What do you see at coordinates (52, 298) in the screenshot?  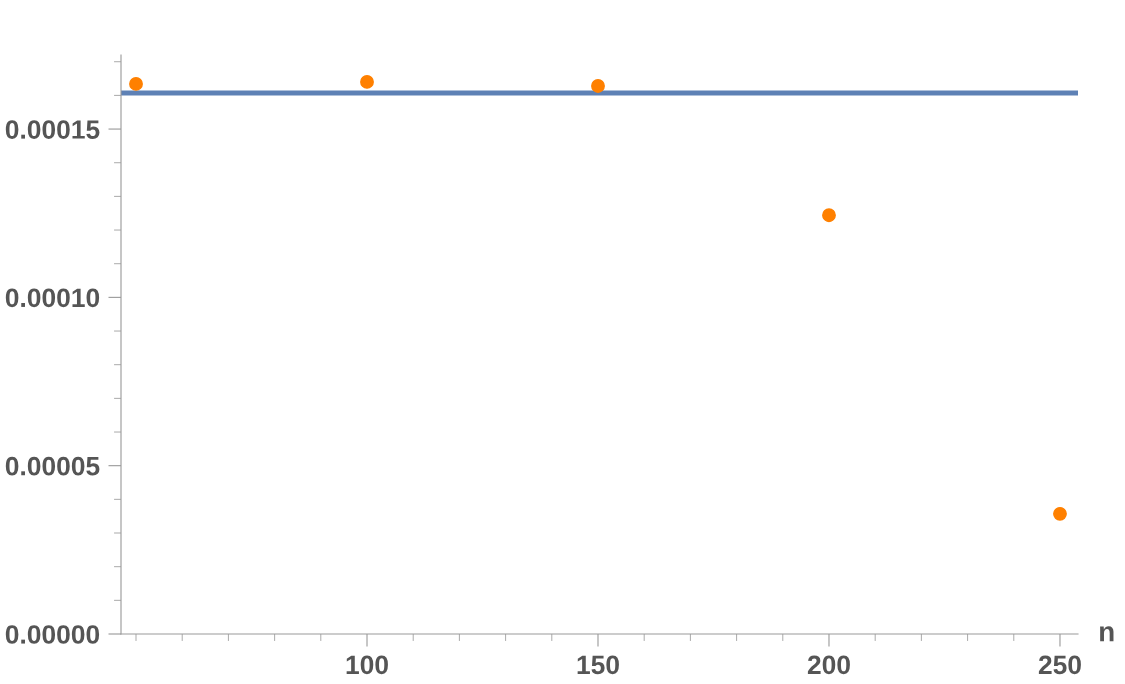 I see `y-tick-label: 0.00010` at bounding box center [52, 298].